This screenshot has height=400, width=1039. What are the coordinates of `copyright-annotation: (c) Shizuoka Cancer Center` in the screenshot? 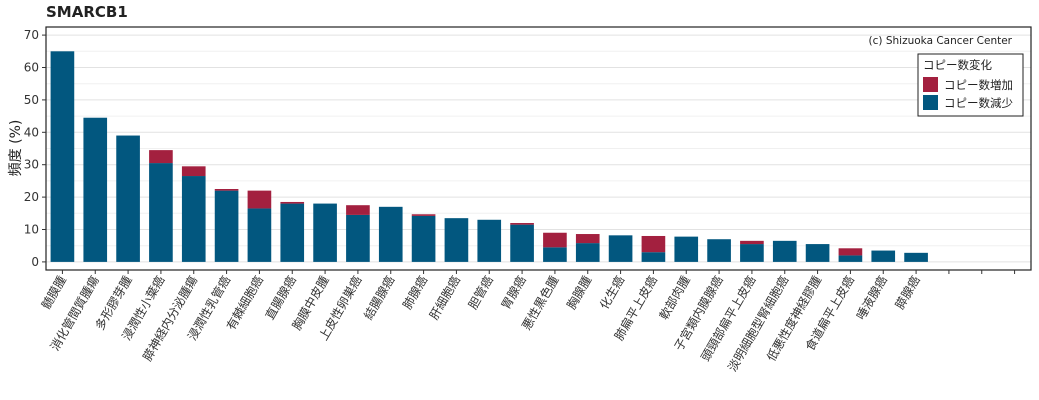 It's located at (941, 41).